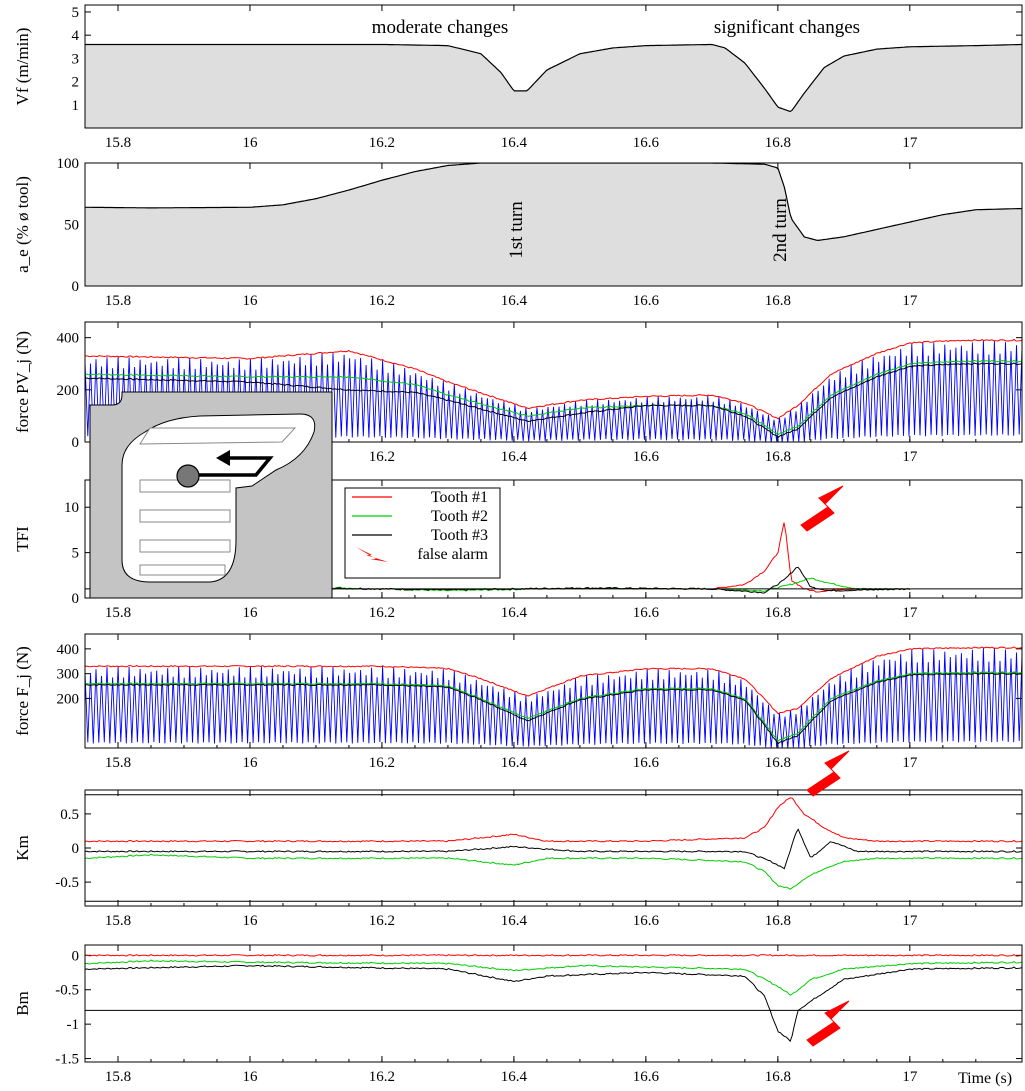 The width and height of the screenshot is (1025, 1091). Describe the element at coordinates (459, 516) in the screenshot. I see `legend-item-label: Tooth #2` at that location.